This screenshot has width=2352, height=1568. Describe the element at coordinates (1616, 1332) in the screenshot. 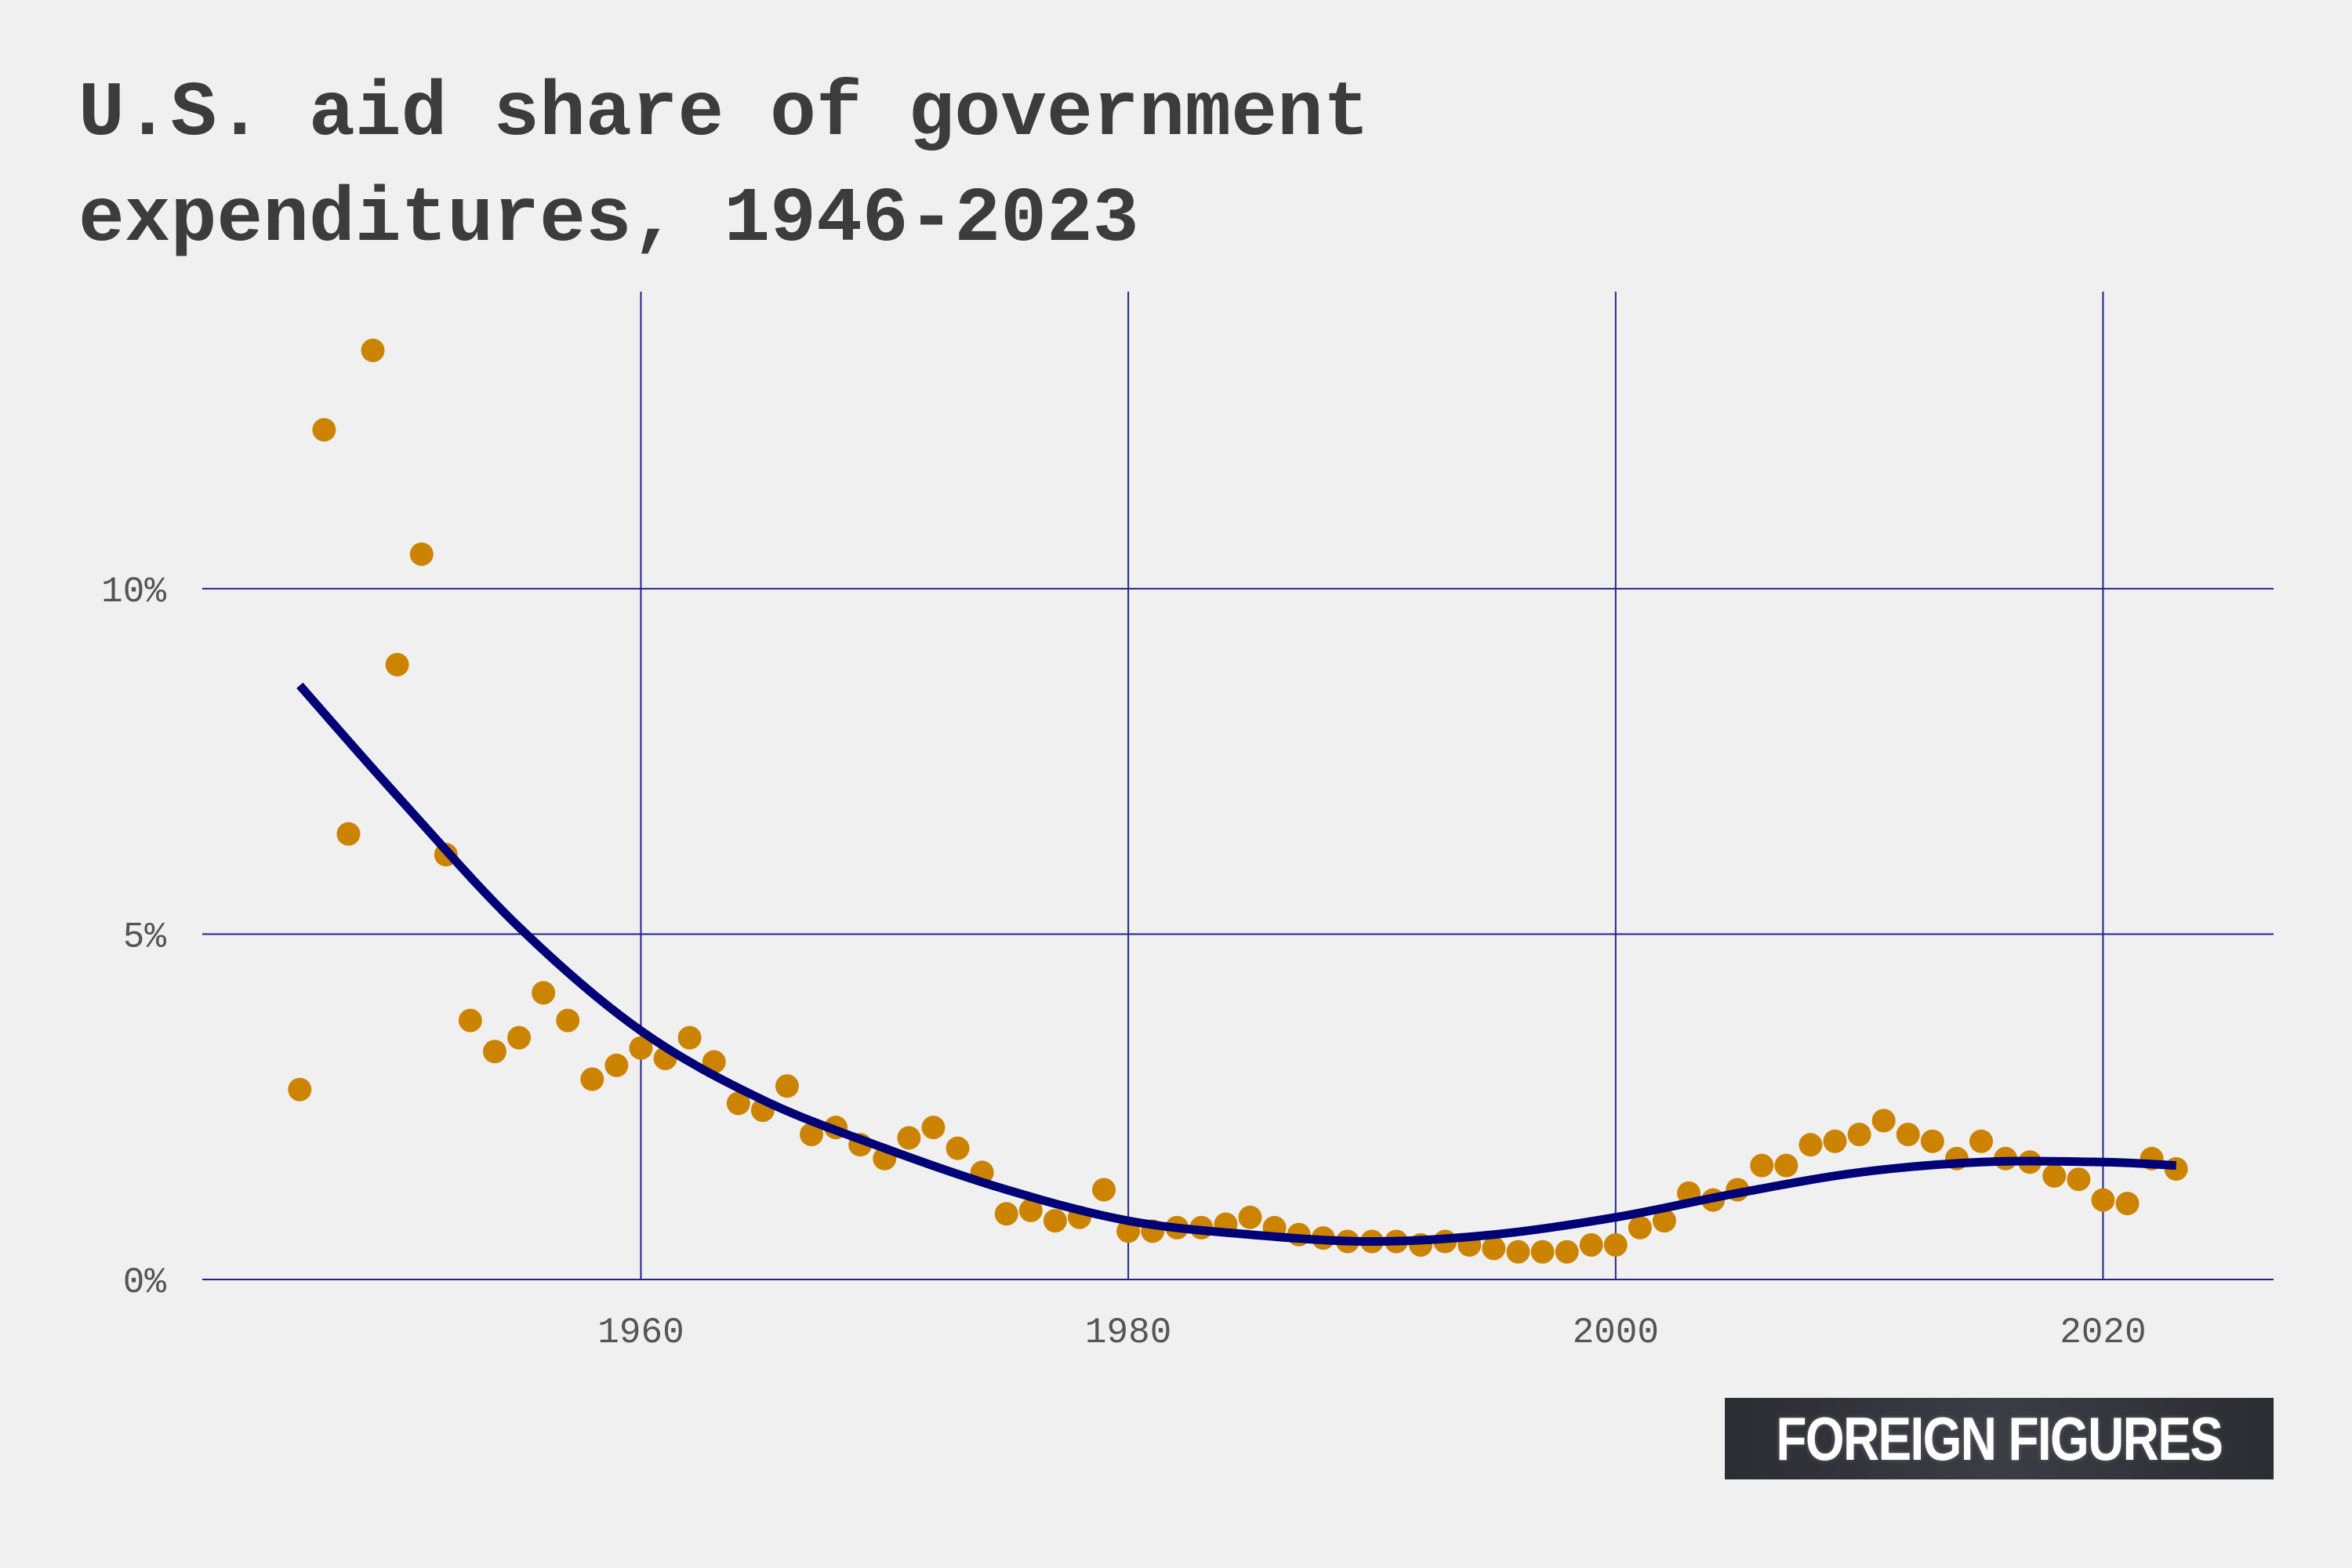

I see `x-tick-label: 2000` at that location.